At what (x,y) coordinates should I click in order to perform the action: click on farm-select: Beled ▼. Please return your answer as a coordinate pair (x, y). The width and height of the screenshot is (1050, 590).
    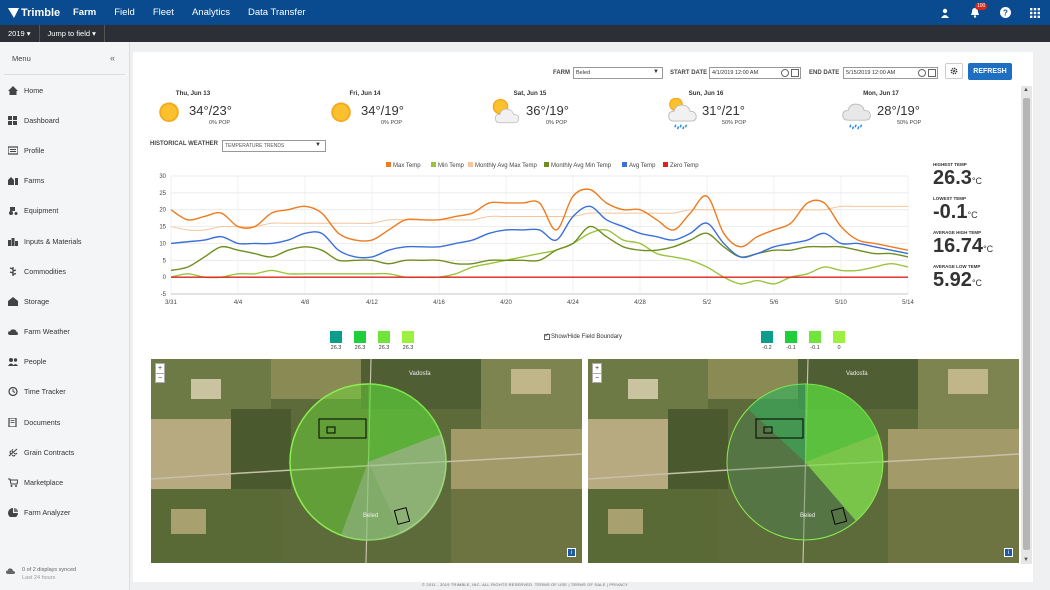
    Looking at the image, I should click on (618, 73).